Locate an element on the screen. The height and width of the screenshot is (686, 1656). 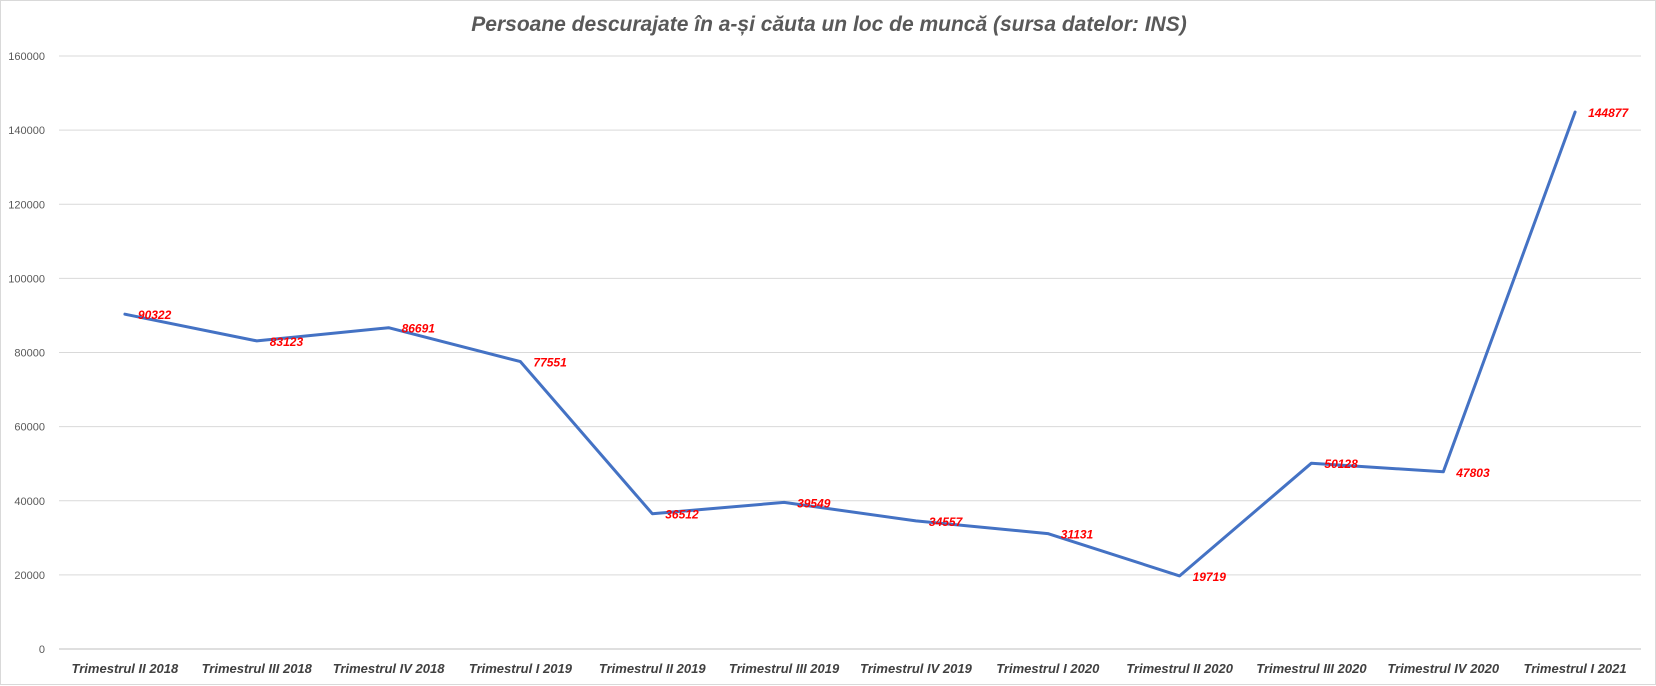
x-tick-label: Trimestrul IV 2018 is located at coordinates (389, 668).